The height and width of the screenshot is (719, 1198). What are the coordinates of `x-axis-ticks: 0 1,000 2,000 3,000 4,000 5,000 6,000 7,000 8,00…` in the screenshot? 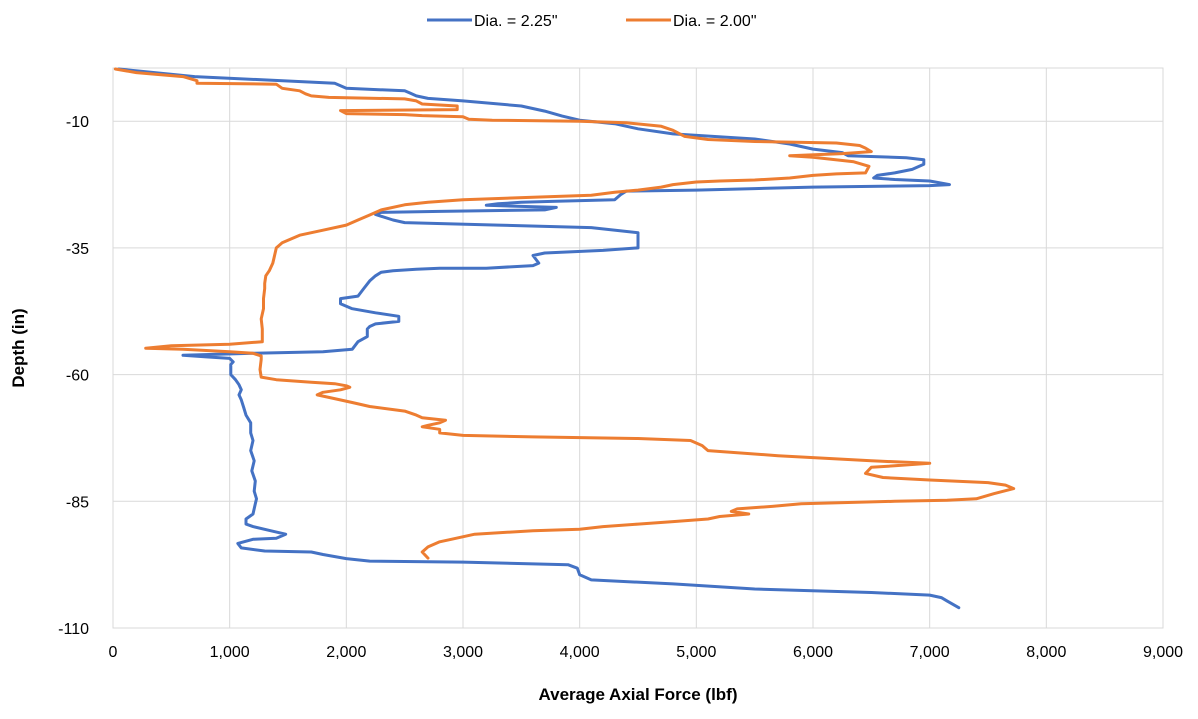 It's located at (646, 652).